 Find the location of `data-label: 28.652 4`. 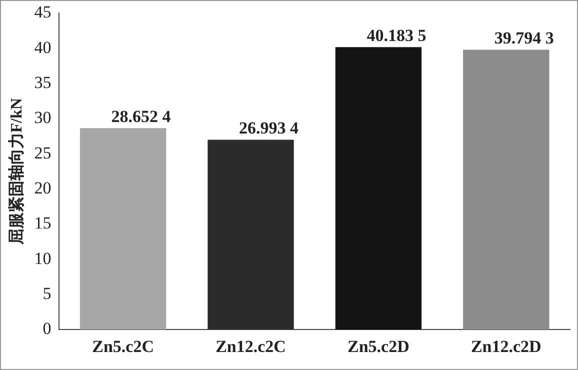

data-label: 28.652 4 is located at coordinates (141, 116).